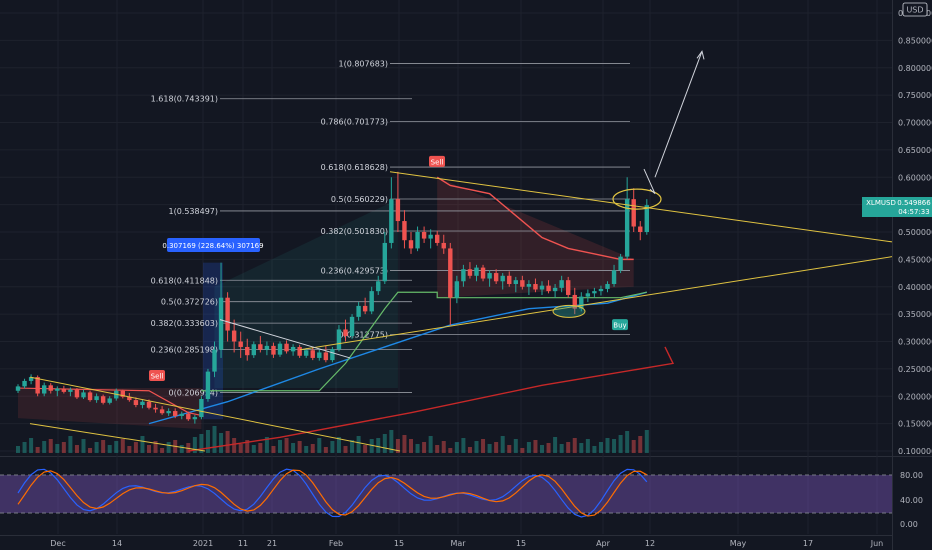 The height and width of the screenshot is (550, 932). What do you see at coordinates (354, 122) in the screenshot?
I see `fib-label: 0.786(0.701773)` at bounding box center [354, 122].